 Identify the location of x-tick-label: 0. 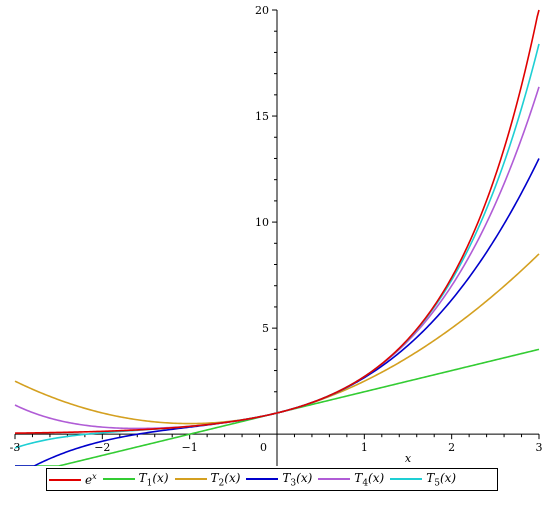
(263, 447).